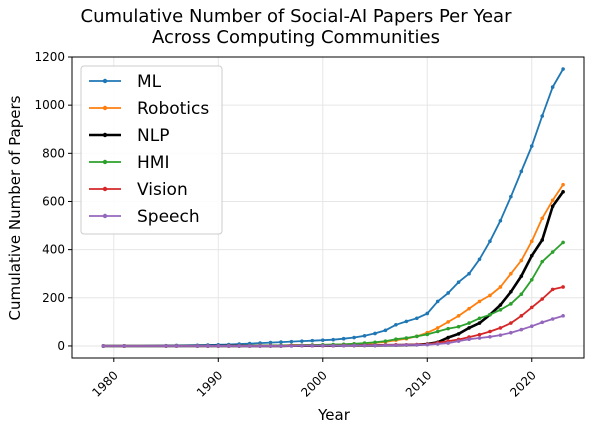 Image resolution: width=598 pixels, height=422 pixels. What do you see at coordinates (522, 383) in the screenshot?
I see `x-tick-label: 2020` at bounding box center [522, 383].